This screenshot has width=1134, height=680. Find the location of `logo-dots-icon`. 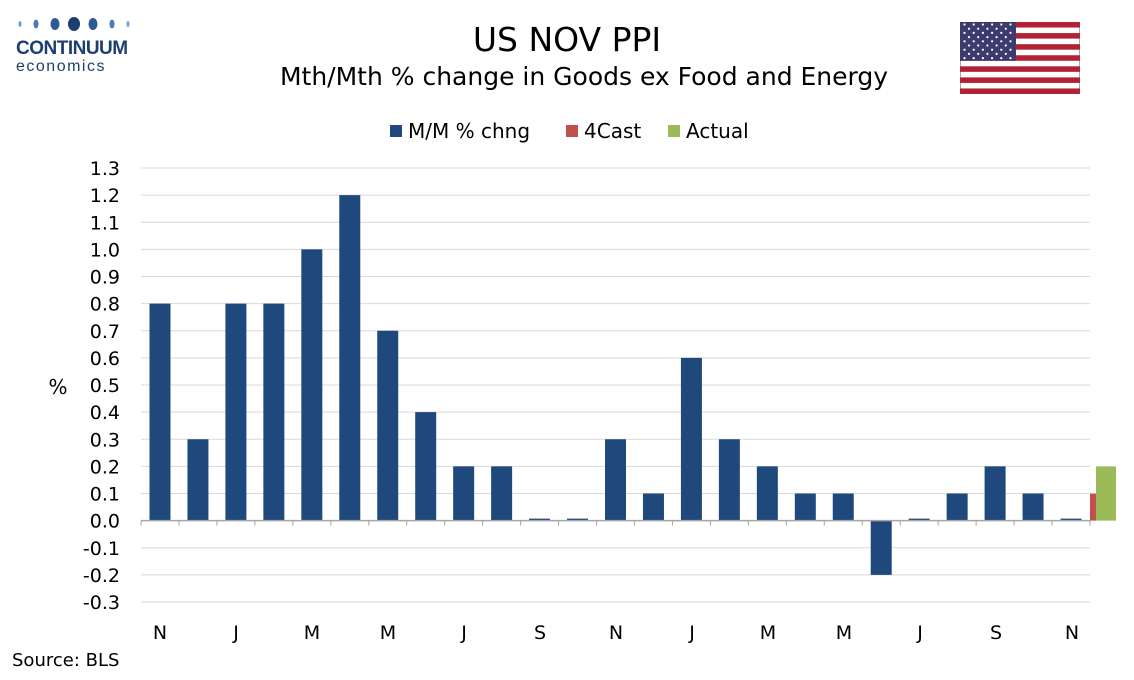

logo-dots-icon is located at coordinates (74, 24).